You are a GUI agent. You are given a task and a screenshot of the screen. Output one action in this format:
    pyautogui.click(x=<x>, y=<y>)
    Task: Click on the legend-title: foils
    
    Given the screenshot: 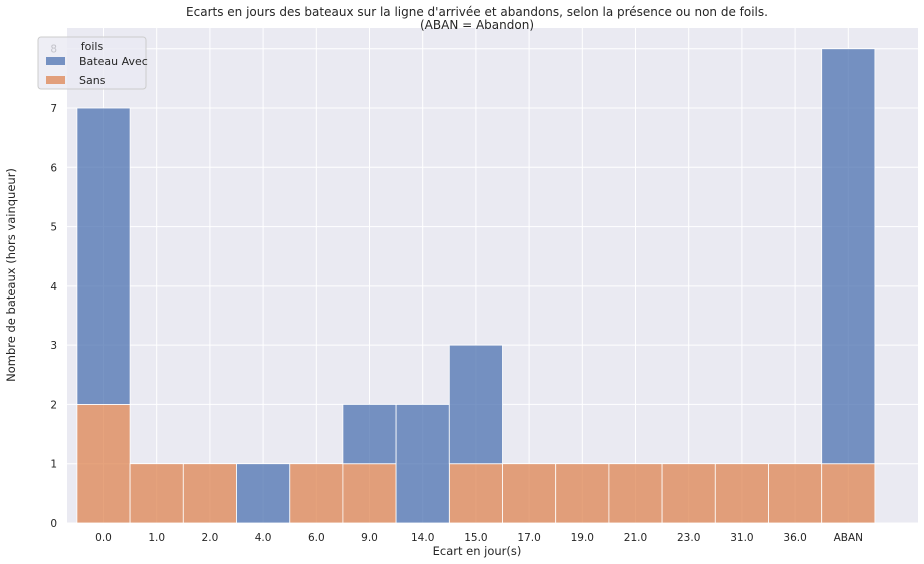 What is the action you would take?
    pyautogui.click(x=92, y=46)
    